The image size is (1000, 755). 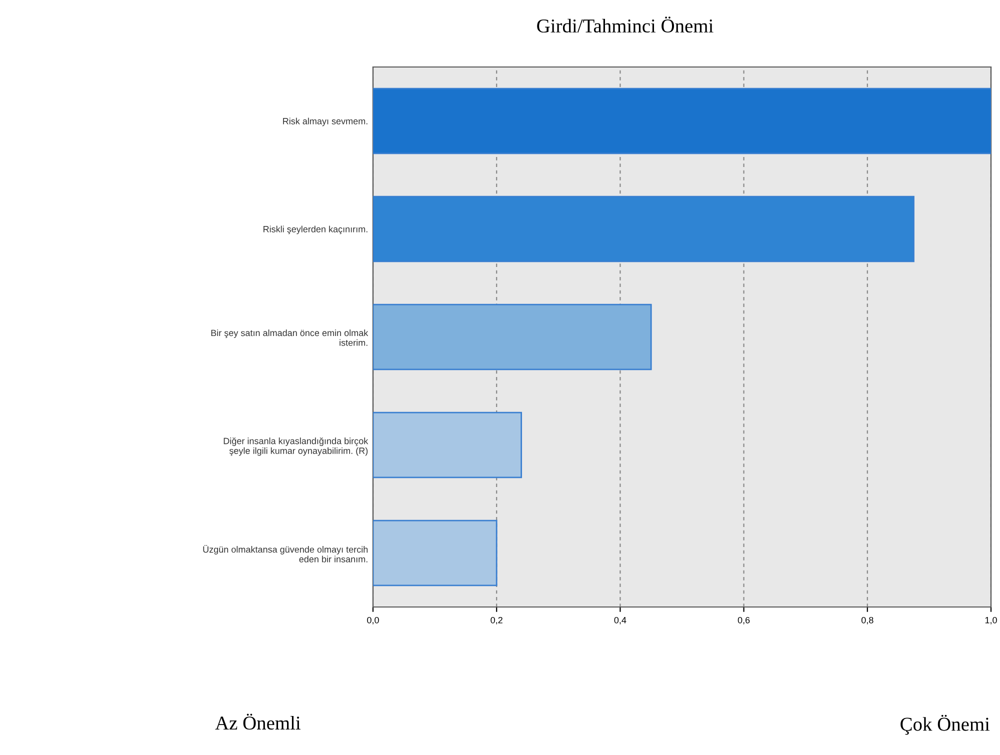 What do you see at coordinates (289, 338) in the screenshot?
I see `y-tick-label: Bir şey satın almadan önce emin olmak isterim.` at bounding box center [289, 338].